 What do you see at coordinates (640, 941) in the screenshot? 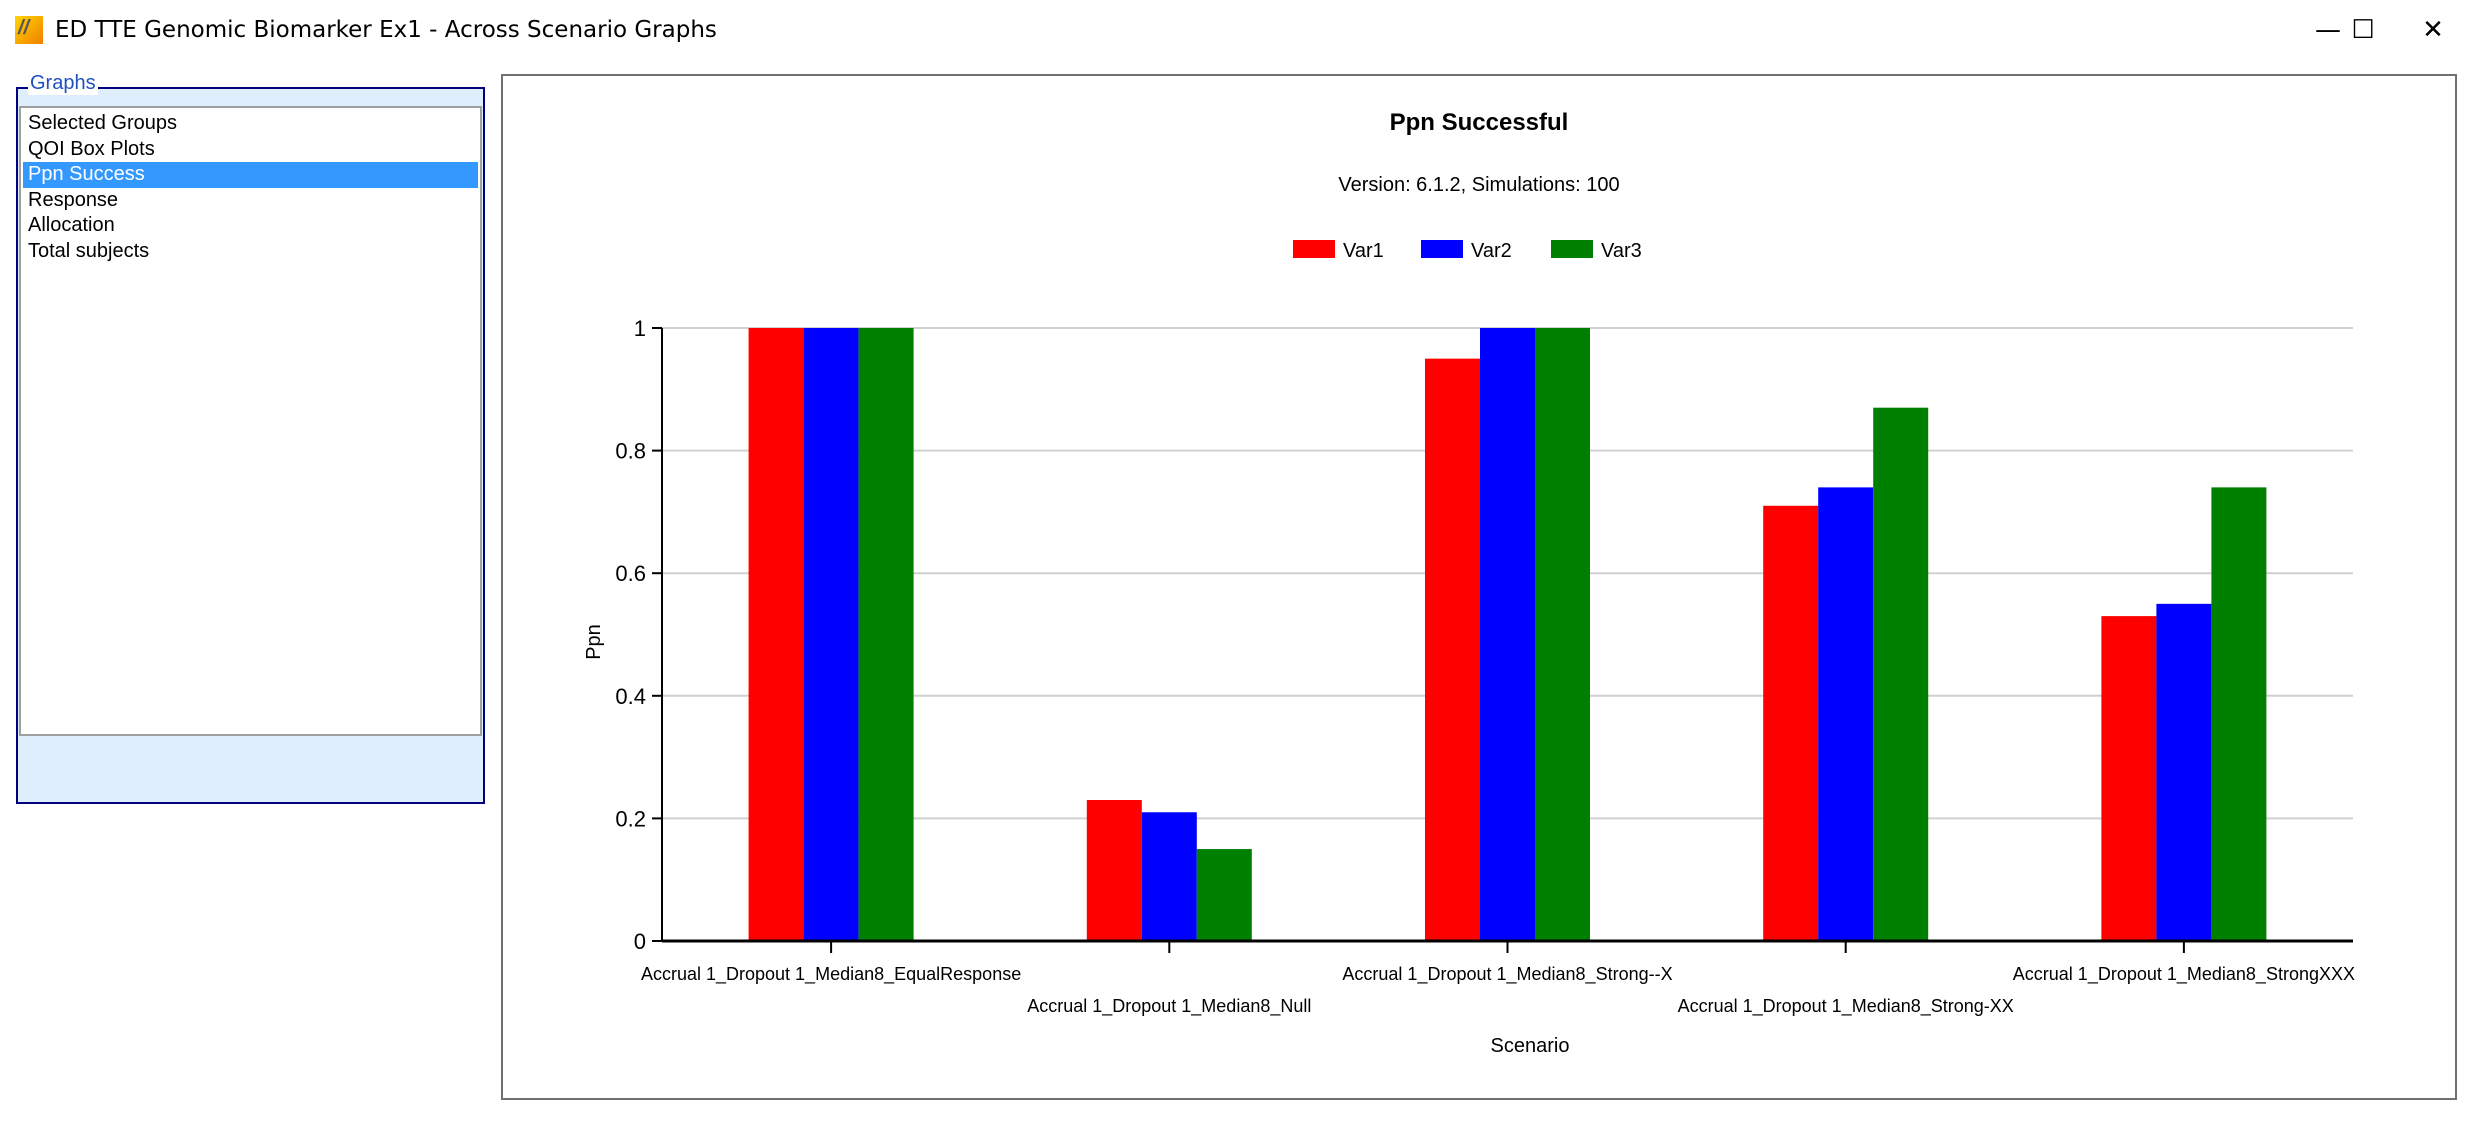
I see `y-tick-label: 0` at bounding box center [640, 941].